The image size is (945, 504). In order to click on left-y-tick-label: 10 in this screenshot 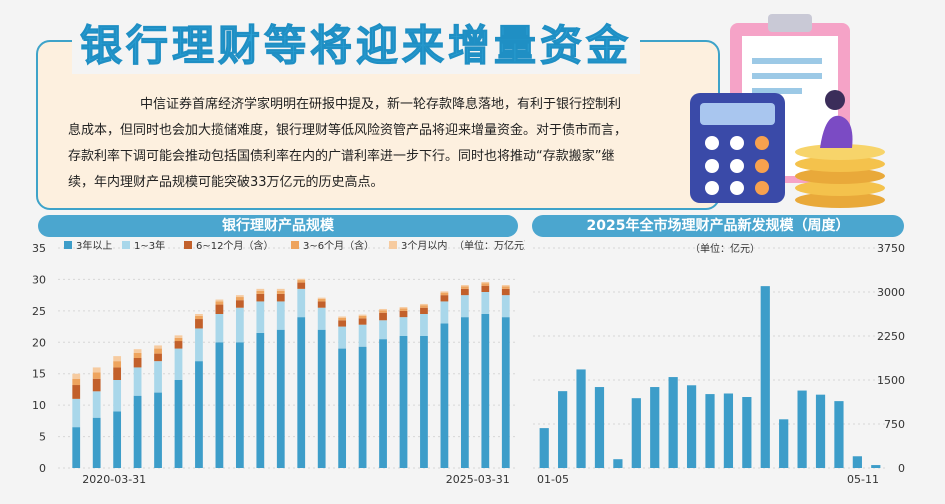, I will do `click(39, 405)`.